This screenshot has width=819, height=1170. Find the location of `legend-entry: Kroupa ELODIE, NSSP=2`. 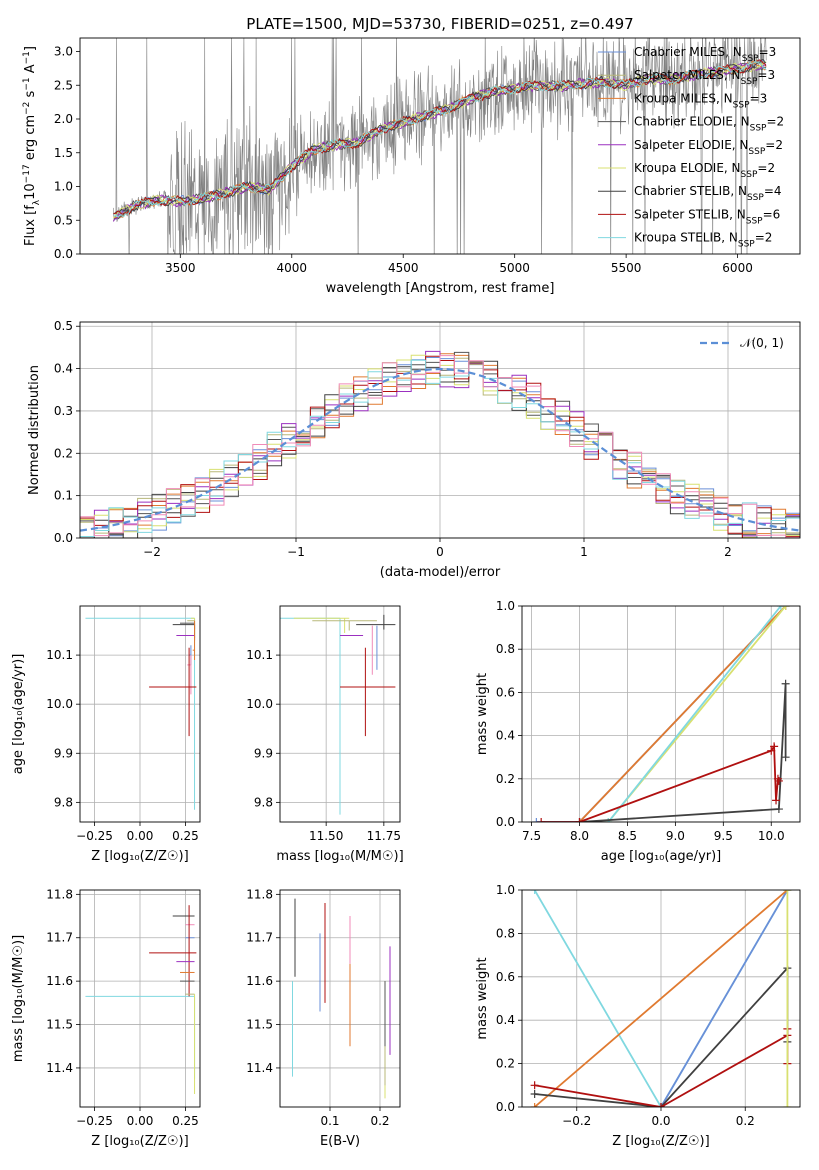

legend-entry: Kroupa ELODIE, NSSP=2 is located at coordinates (704, 170).